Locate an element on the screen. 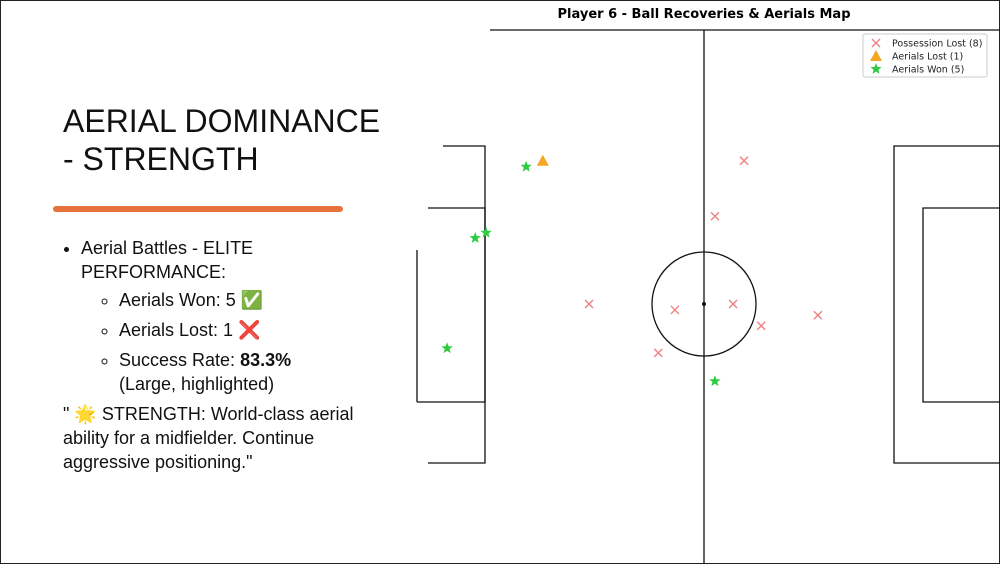 The width and height of the screenshot is (1000, 564). underline is located at coordinates (198, 209).